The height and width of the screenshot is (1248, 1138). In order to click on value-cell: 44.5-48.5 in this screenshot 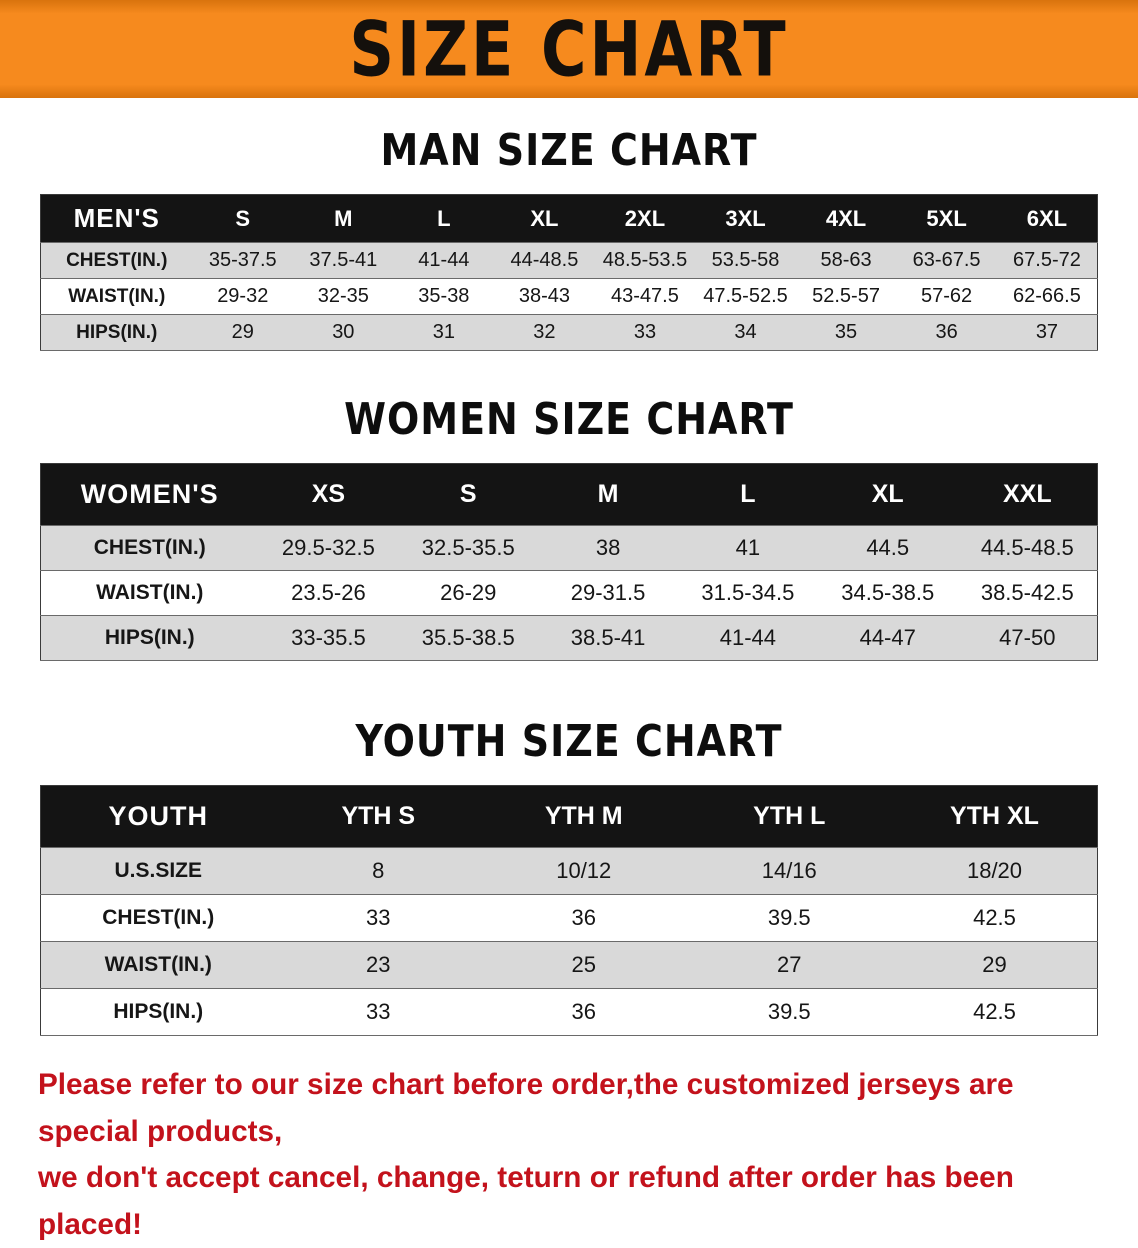, I will do `click(1027, 548)`.